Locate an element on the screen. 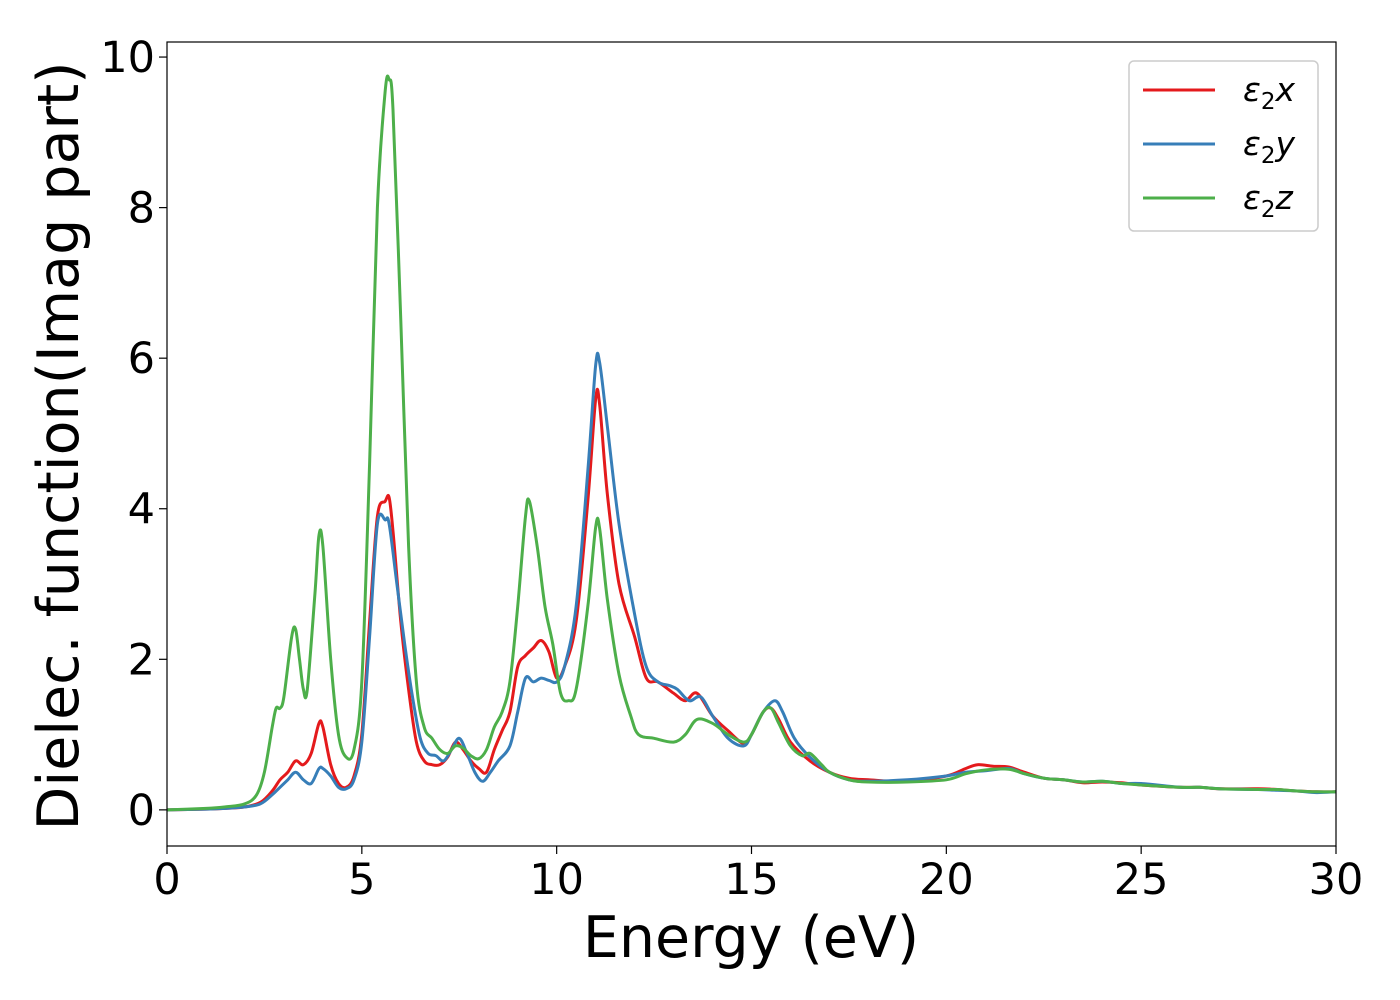 This screenshot has width=1400, height=1000. legend-label-z: ε2z is located at coordinates (1268, 200).